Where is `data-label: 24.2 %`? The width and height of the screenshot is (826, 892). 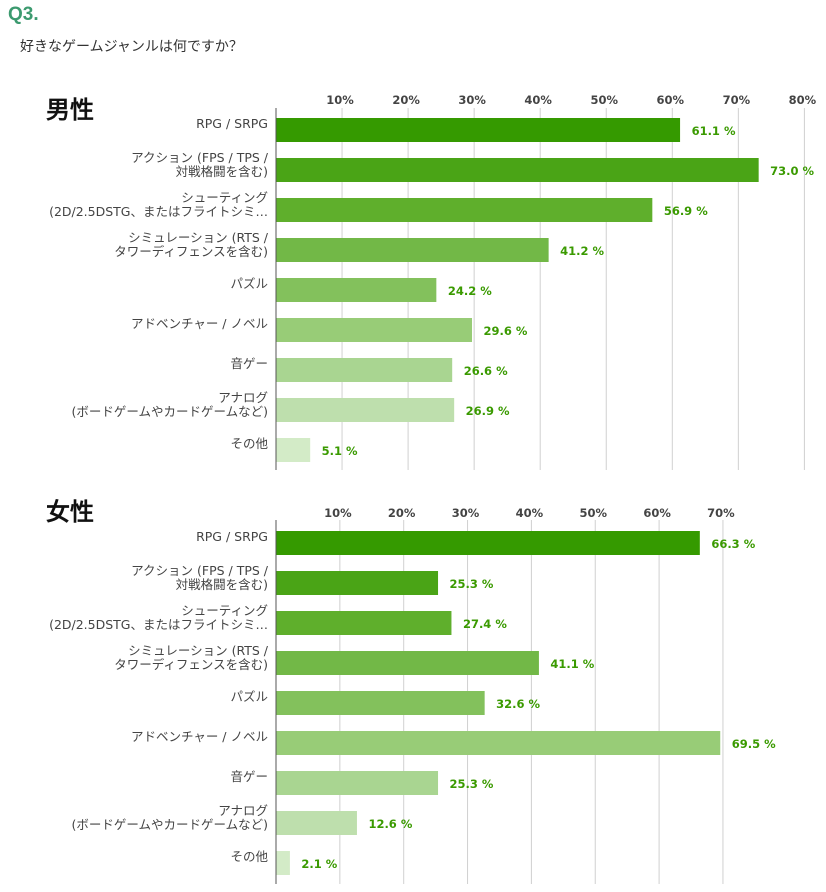 data-label: 24.2 % is located at coordinates (470, 291).